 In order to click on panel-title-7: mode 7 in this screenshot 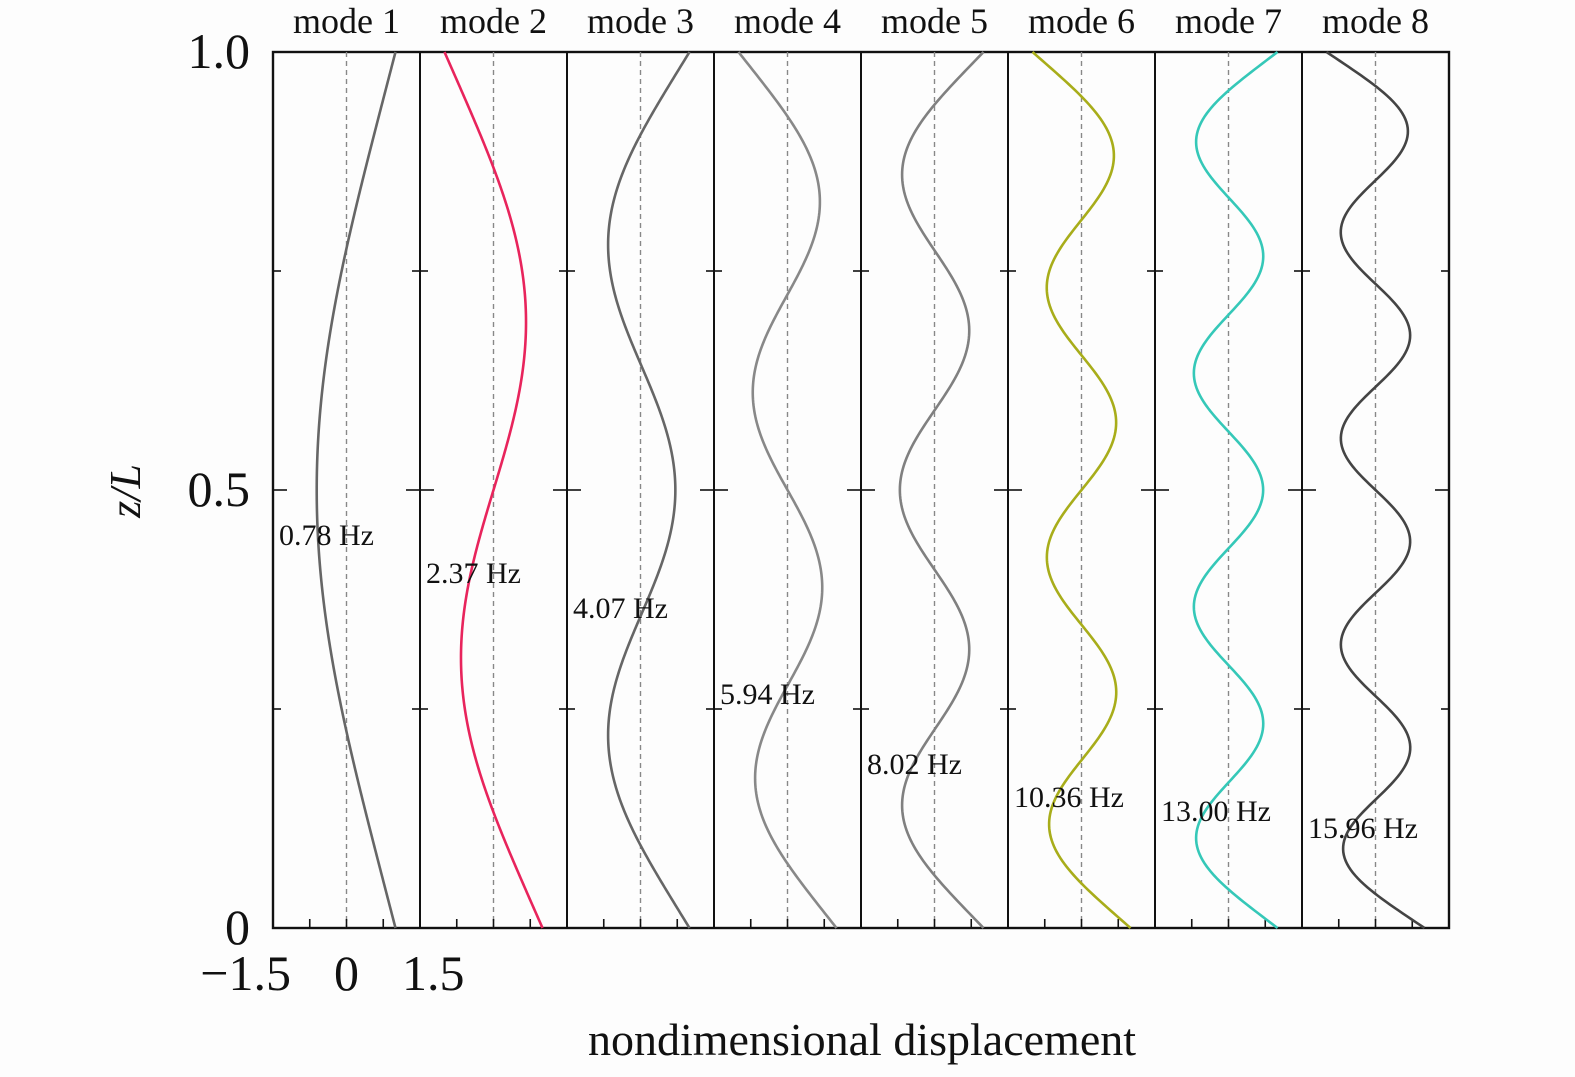, I will do `click(1228, 21)`.